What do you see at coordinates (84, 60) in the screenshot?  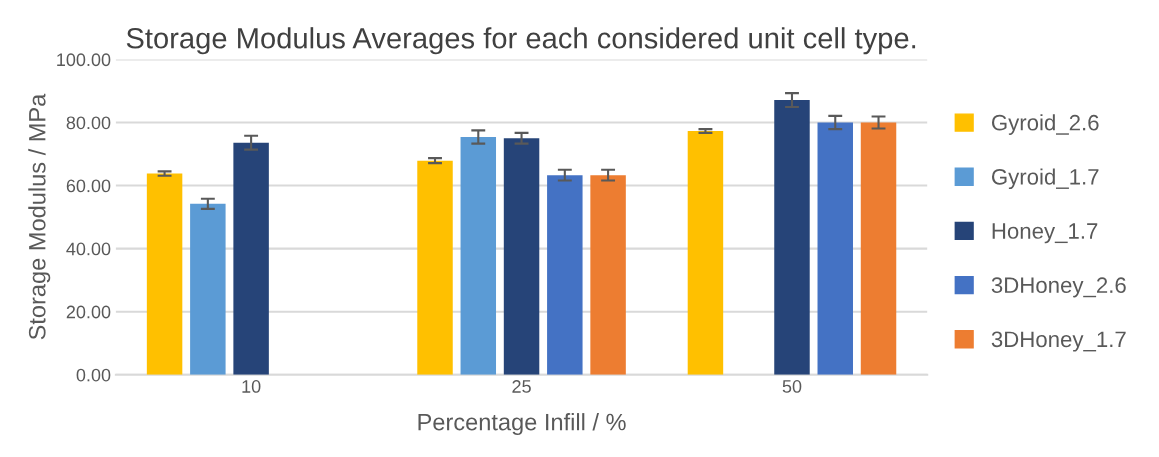 I see `y-tick-label: 100.00` at bounding box center [84, 60].